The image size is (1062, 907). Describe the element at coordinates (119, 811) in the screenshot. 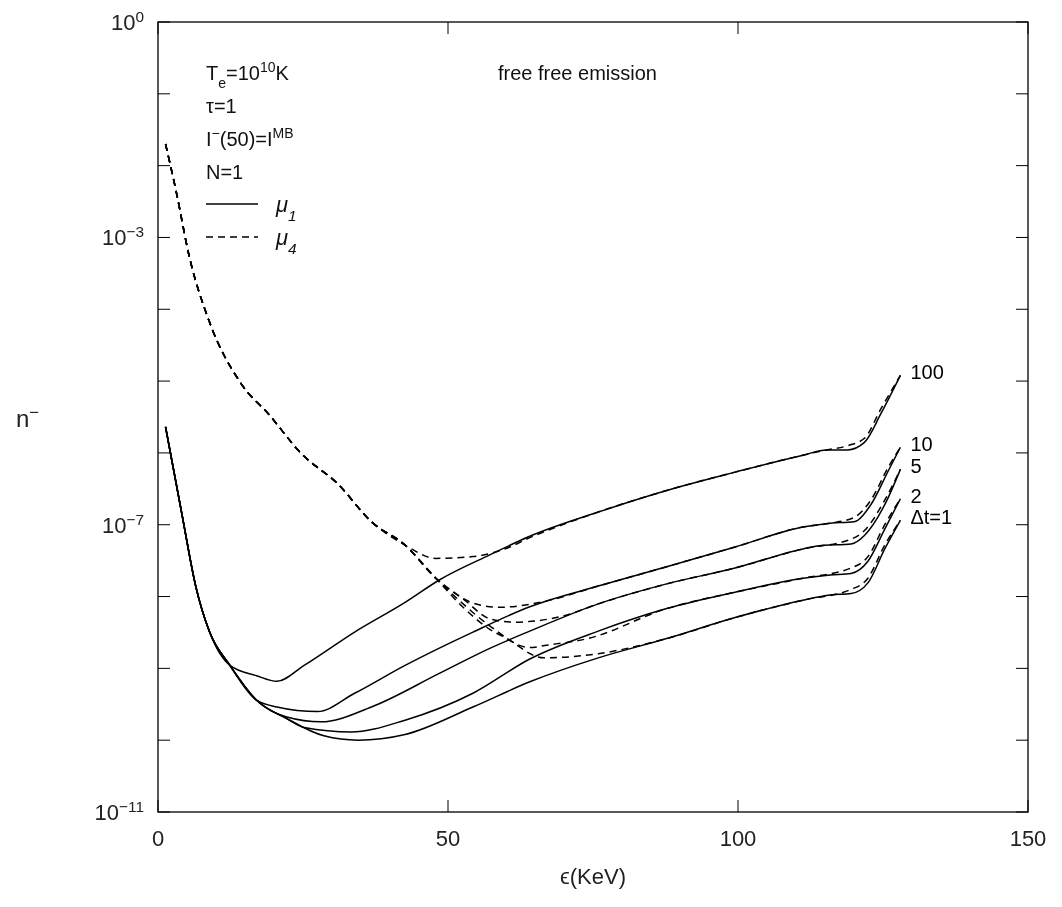

I see `y-tick-label: 10$^{−11}$` at that location.